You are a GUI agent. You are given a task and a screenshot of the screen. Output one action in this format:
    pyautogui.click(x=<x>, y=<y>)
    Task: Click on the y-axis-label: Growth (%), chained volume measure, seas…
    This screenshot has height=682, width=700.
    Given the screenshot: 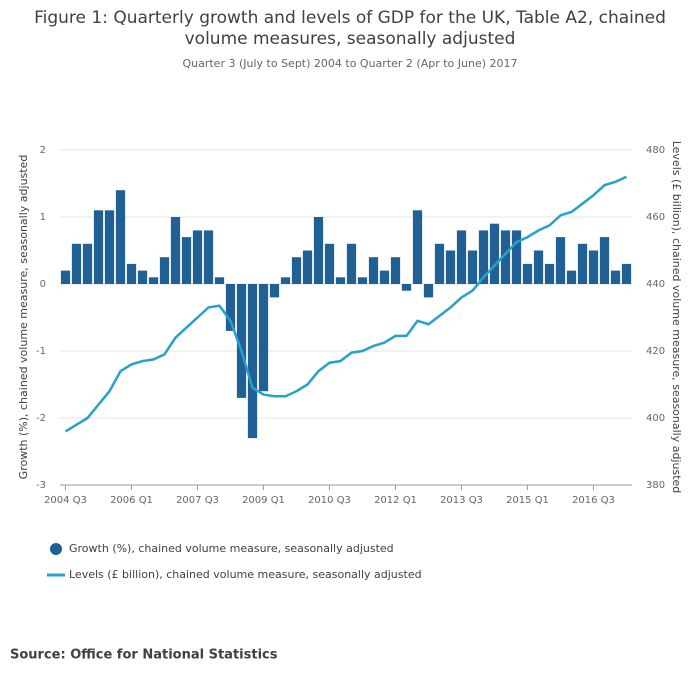 What is the action you would take?
    pyautogui.click(x=23, y=317)
    